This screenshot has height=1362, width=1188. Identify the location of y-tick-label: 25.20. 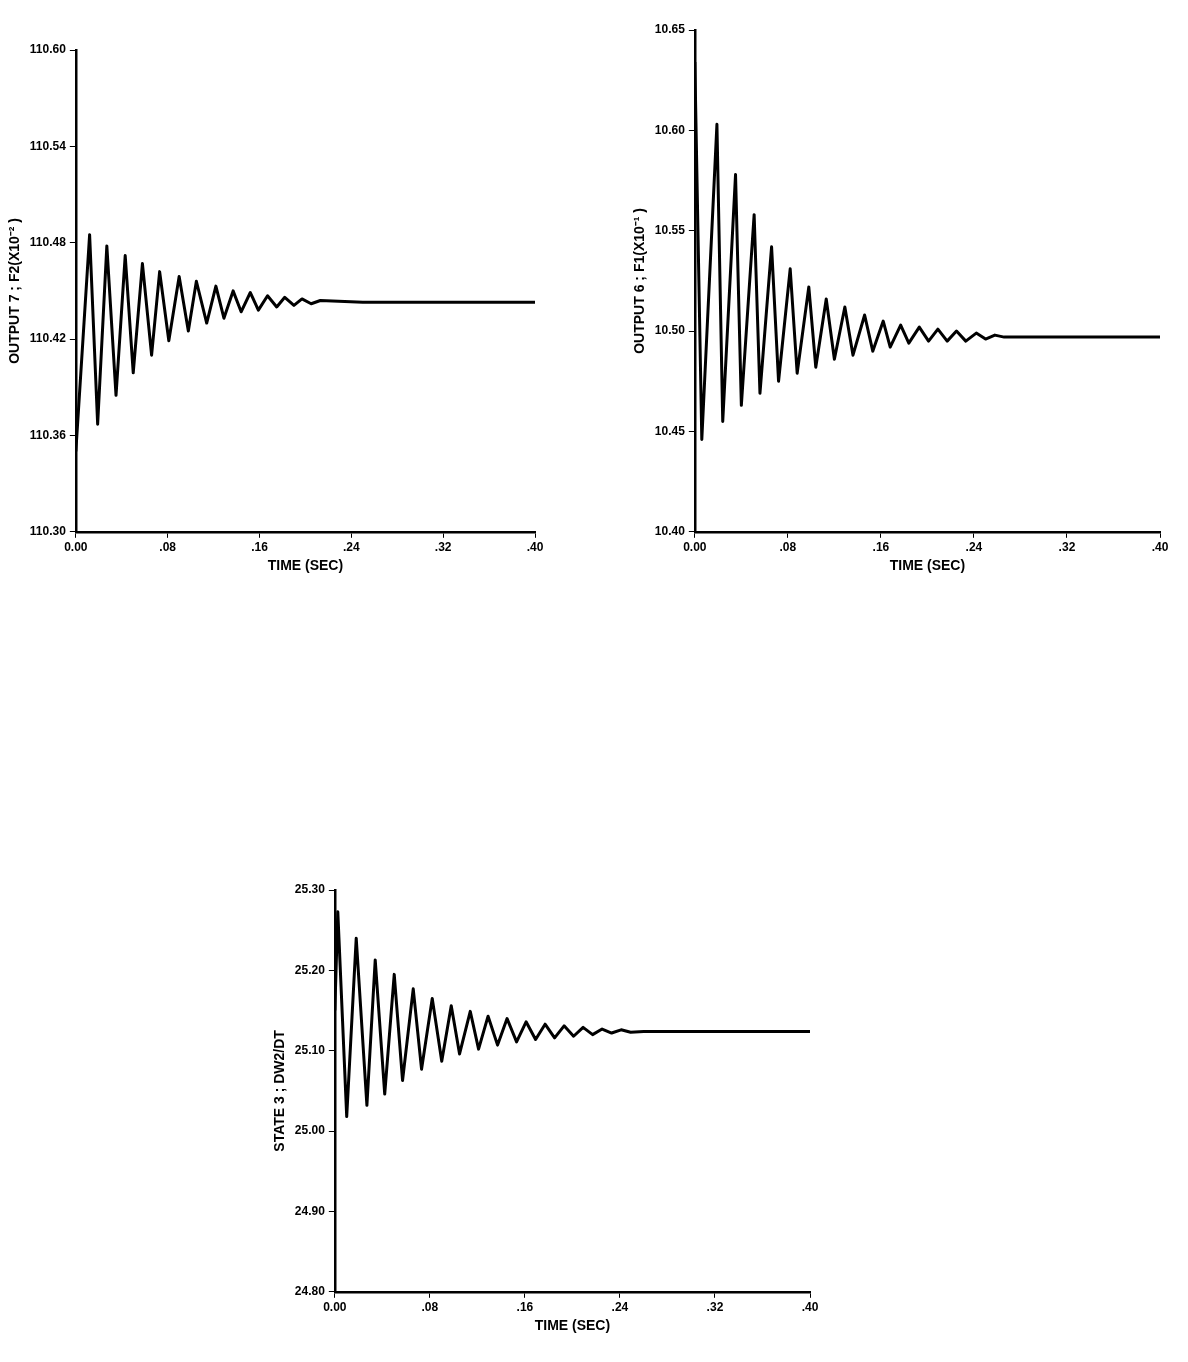
(310, 969).